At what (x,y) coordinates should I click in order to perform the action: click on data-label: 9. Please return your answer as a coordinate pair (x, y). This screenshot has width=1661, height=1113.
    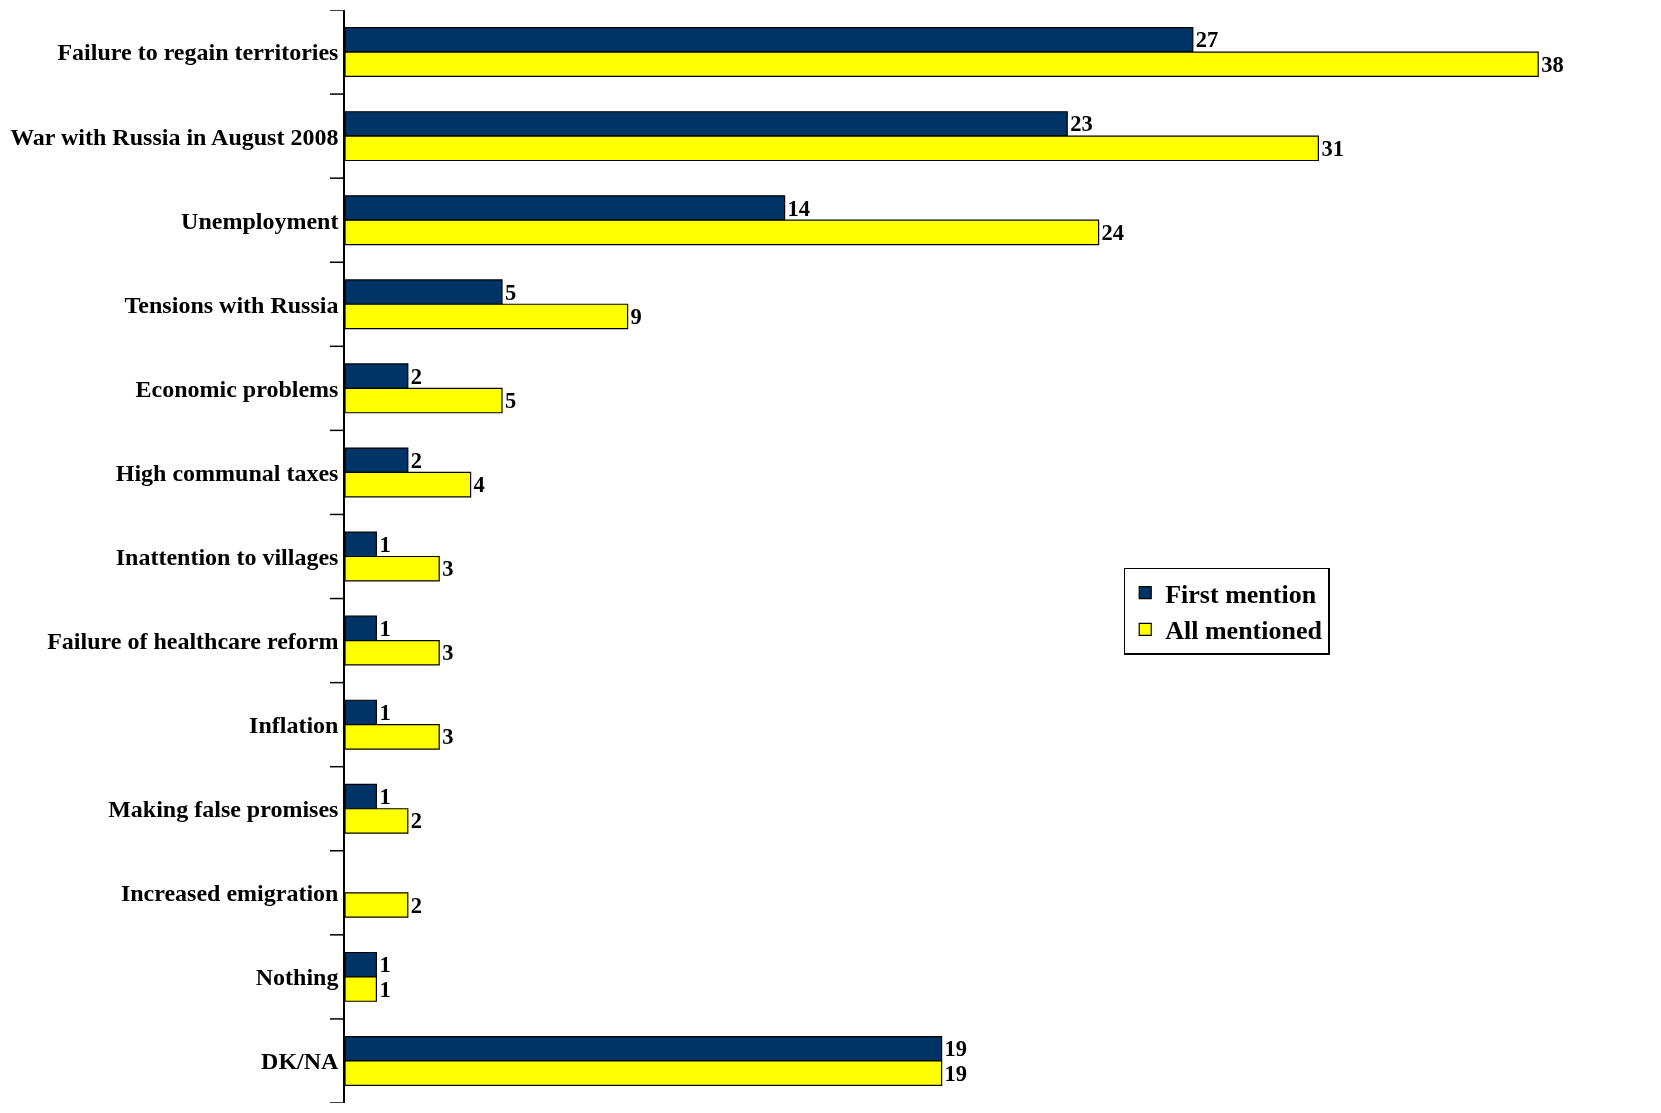
    Looking at the image, I should click on (636, 316).